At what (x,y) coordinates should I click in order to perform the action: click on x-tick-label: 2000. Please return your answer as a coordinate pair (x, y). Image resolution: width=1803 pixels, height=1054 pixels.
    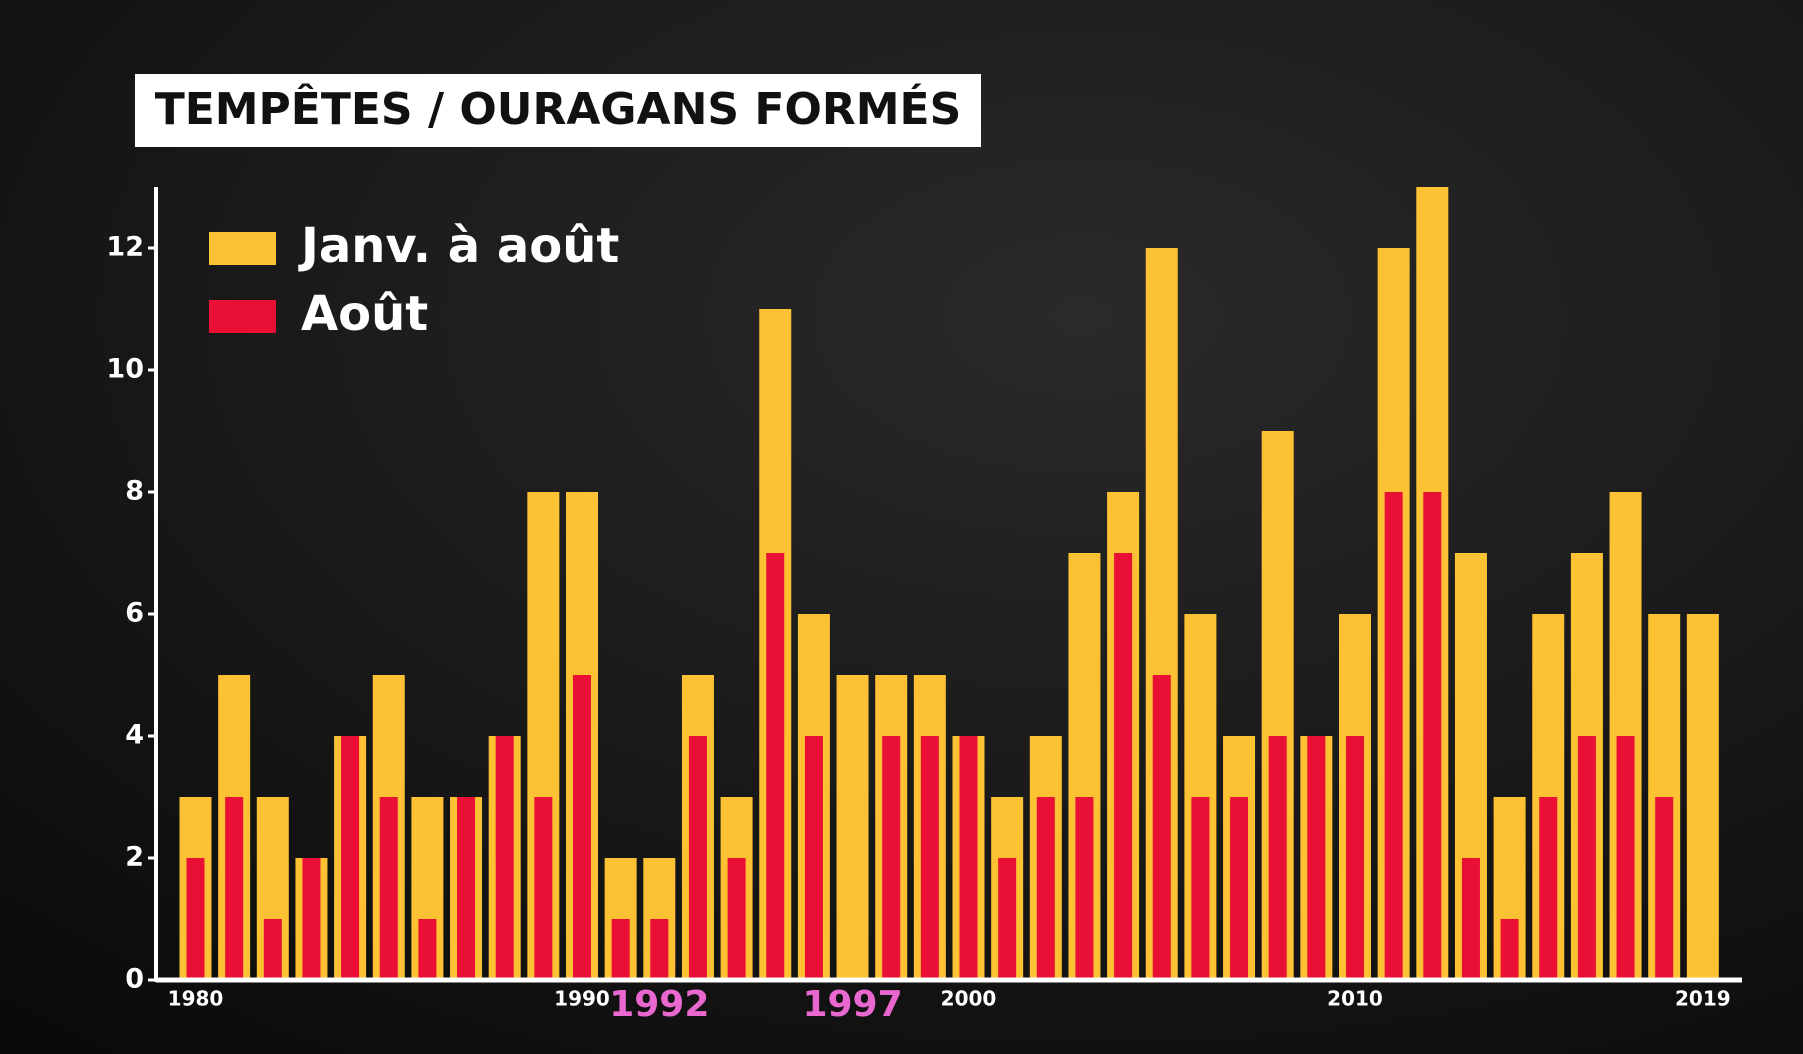
    Looking at the image, I should click on (969, 999).